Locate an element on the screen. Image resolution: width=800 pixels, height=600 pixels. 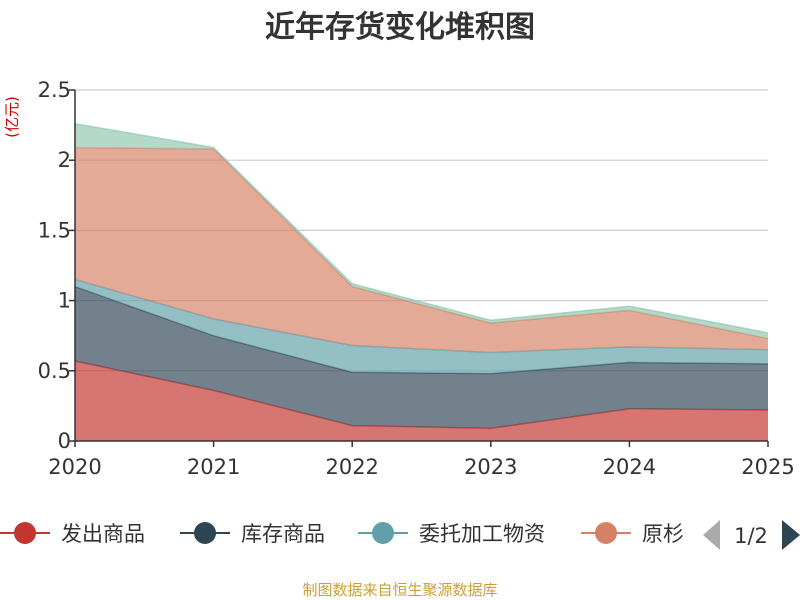
y-tick-labels: 0 0.5 1 1.5 2 2.5 is located at coordinates (56, 265).